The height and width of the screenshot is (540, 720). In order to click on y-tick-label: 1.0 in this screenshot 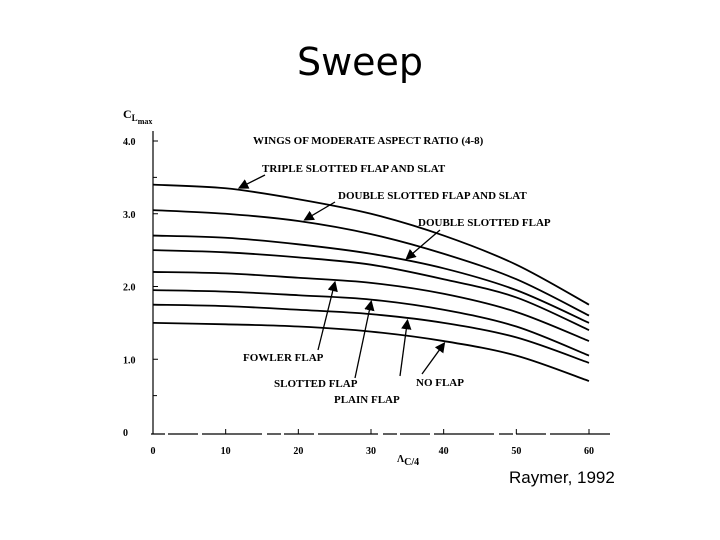, I will do `click(129, 360)`.